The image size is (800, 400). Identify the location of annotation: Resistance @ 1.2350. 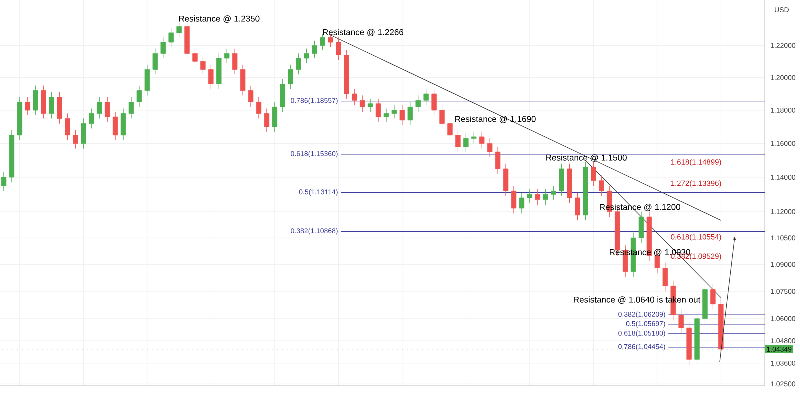
(219, 19).